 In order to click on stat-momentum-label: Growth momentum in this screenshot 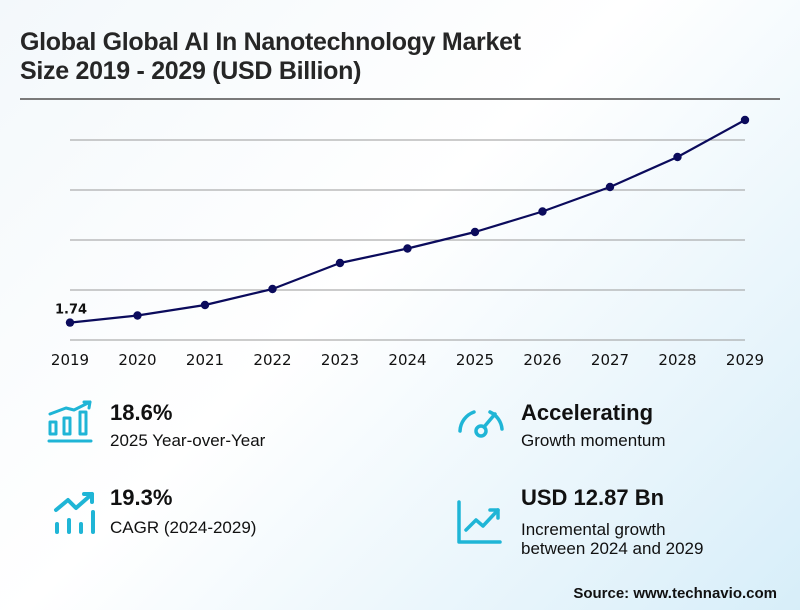, I will do `click(593, 440)`.